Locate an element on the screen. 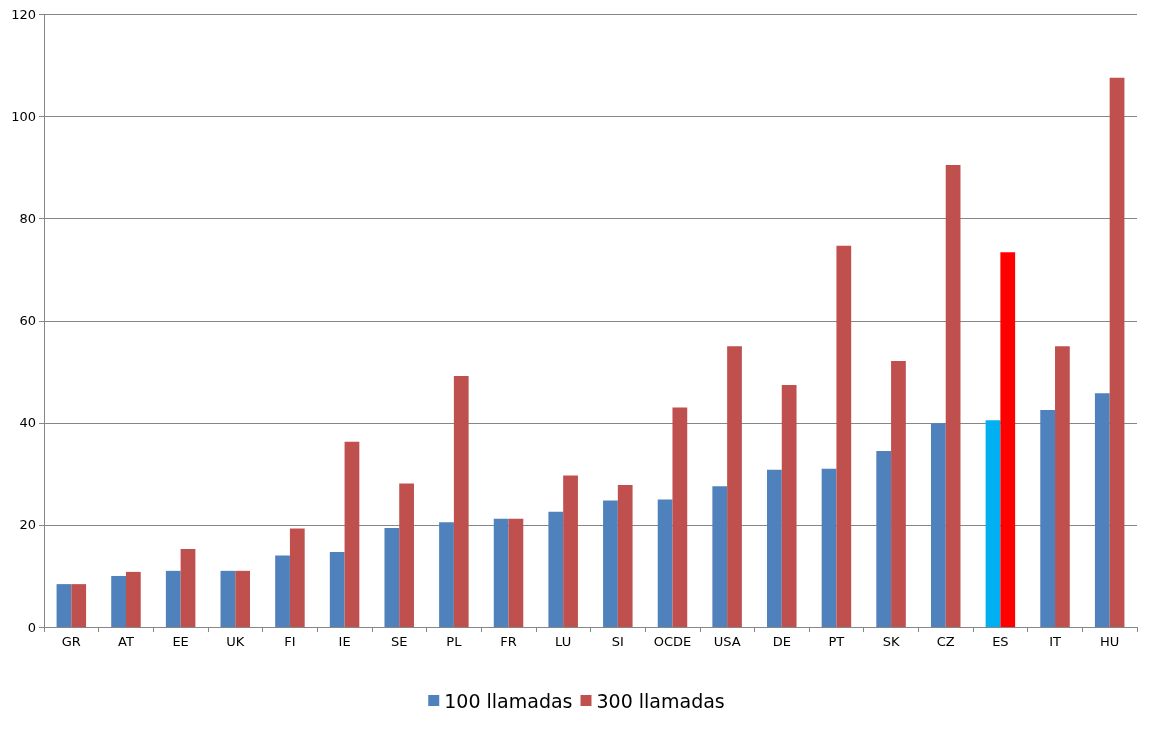 The height and width of the screenshot is (731, 1153). x-tick-label: LU is located at coordinates (563, 641).